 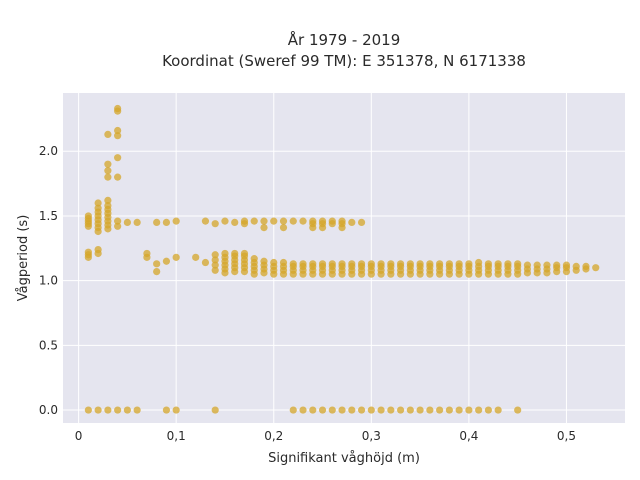 I want to click on chart-title: År 1979 - 2019, so click(x=344, y=39).